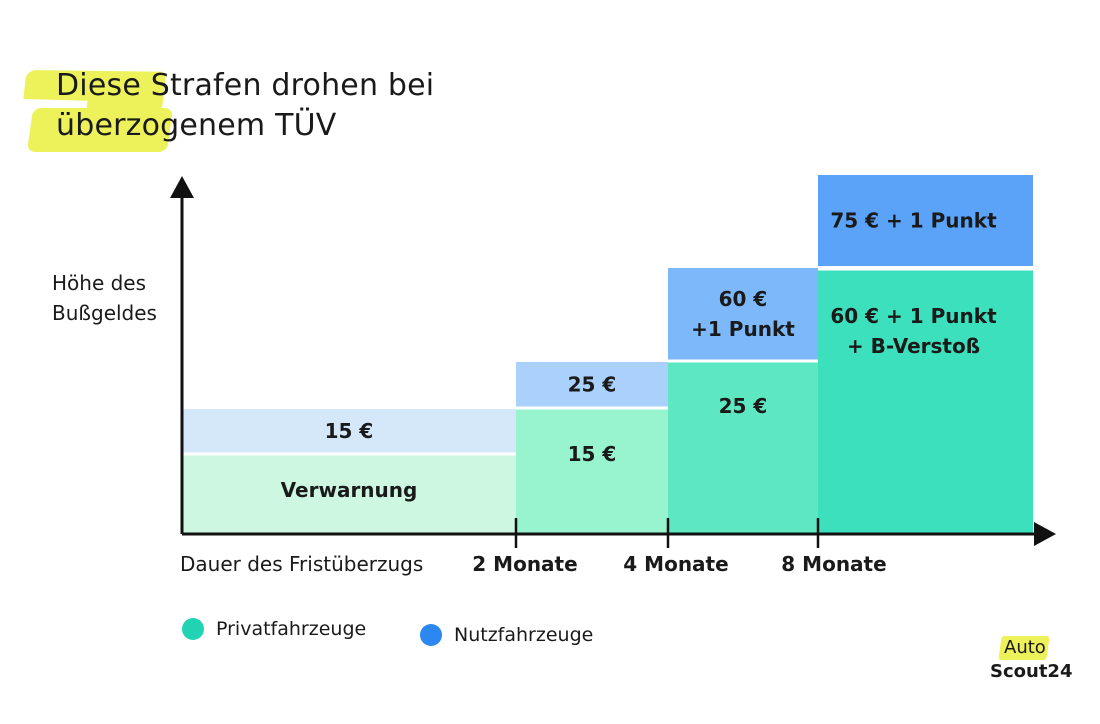 This screenshot has width=1100, height=724. I want to click on legend-label-commercial: Nutzfahrzeuge, so click(524, 635).